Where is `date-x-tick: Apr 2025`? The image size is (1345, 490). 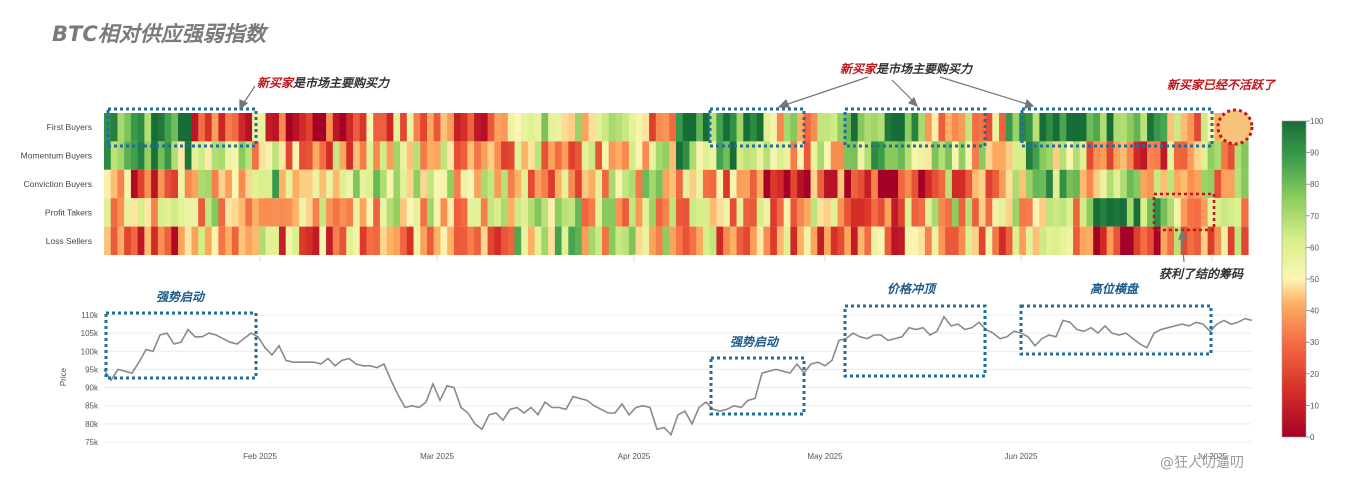 date-x-tick: Apr 2025 is located at coordinates (634, 456).